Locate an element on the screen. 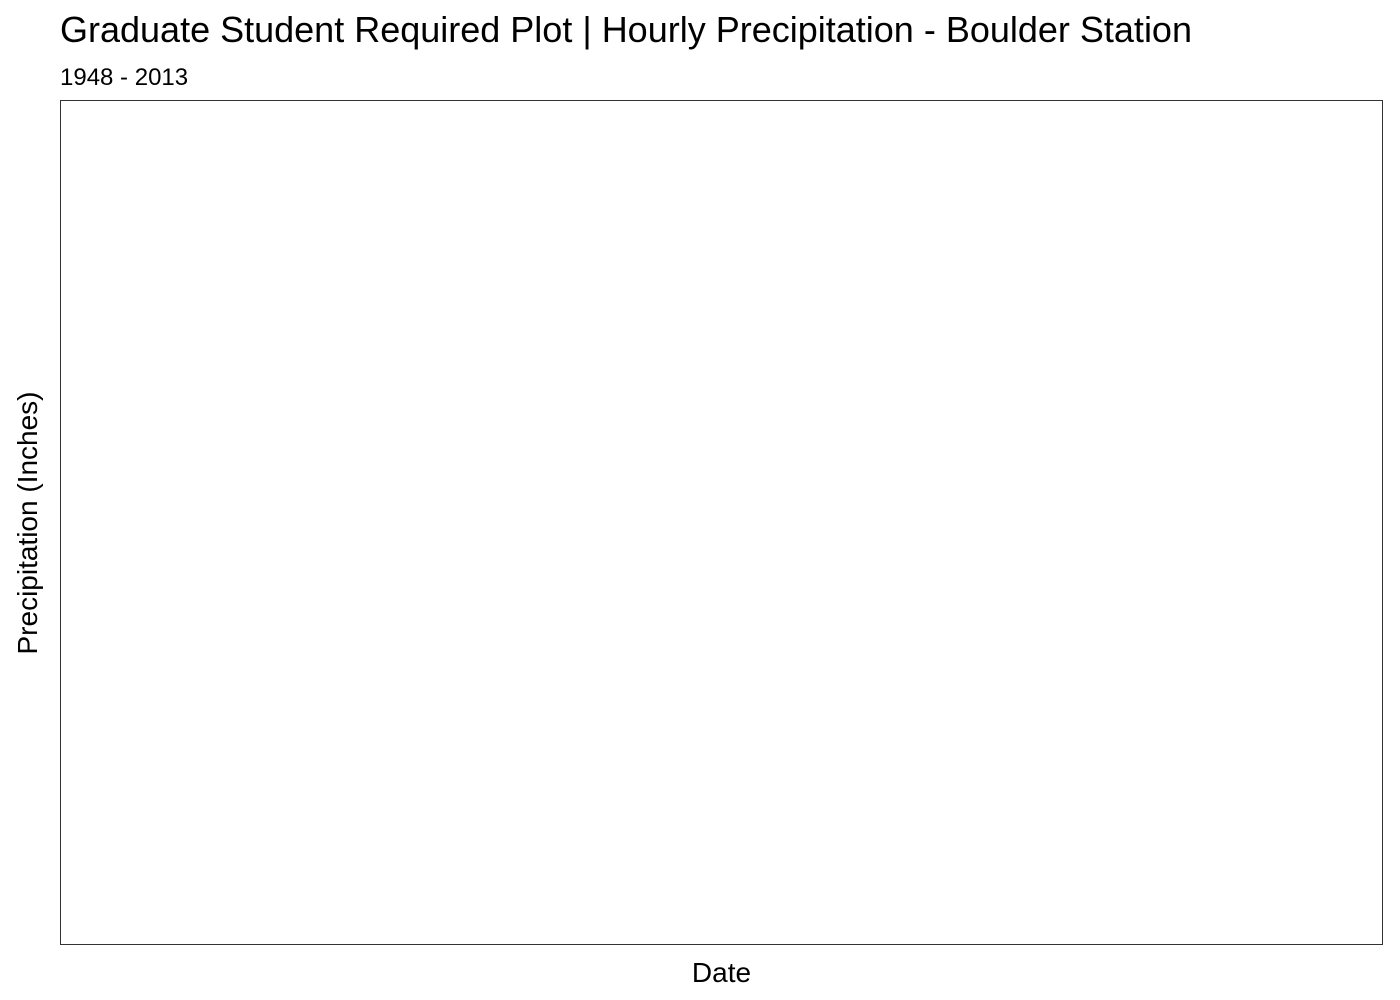 The image size is (1400, 1000). y-axis-label: Precipitation (Inches) is located at coordinates (27, 523).